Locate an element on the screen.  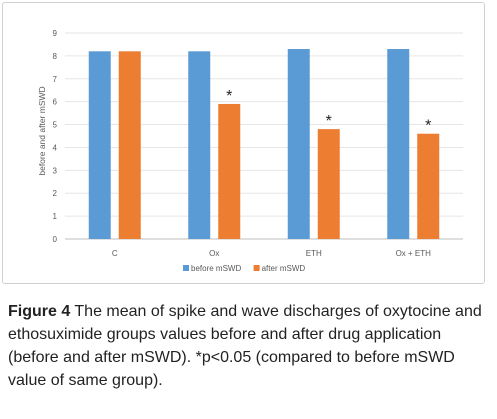
x-category-label: Ox + ETH is located at coordinates (414, 253).